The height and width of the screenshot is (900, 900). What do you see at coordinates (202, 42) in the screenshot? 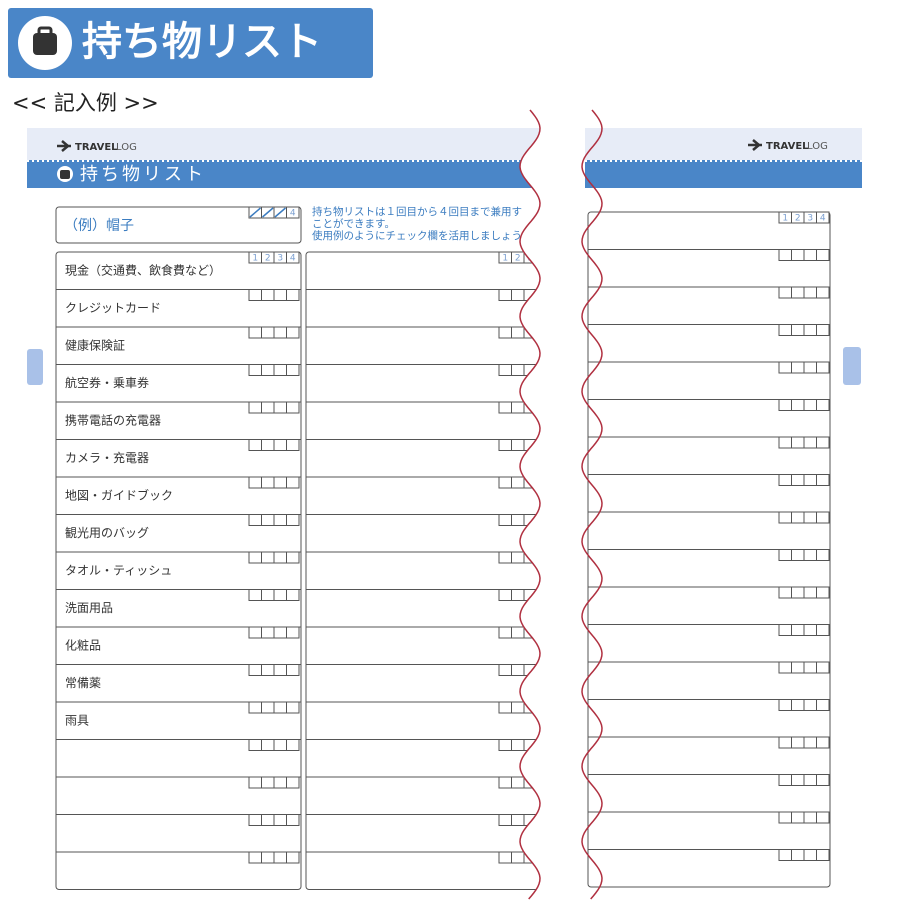
I see `header-title: 持ち物リスト` at bounding box center [202, 42].